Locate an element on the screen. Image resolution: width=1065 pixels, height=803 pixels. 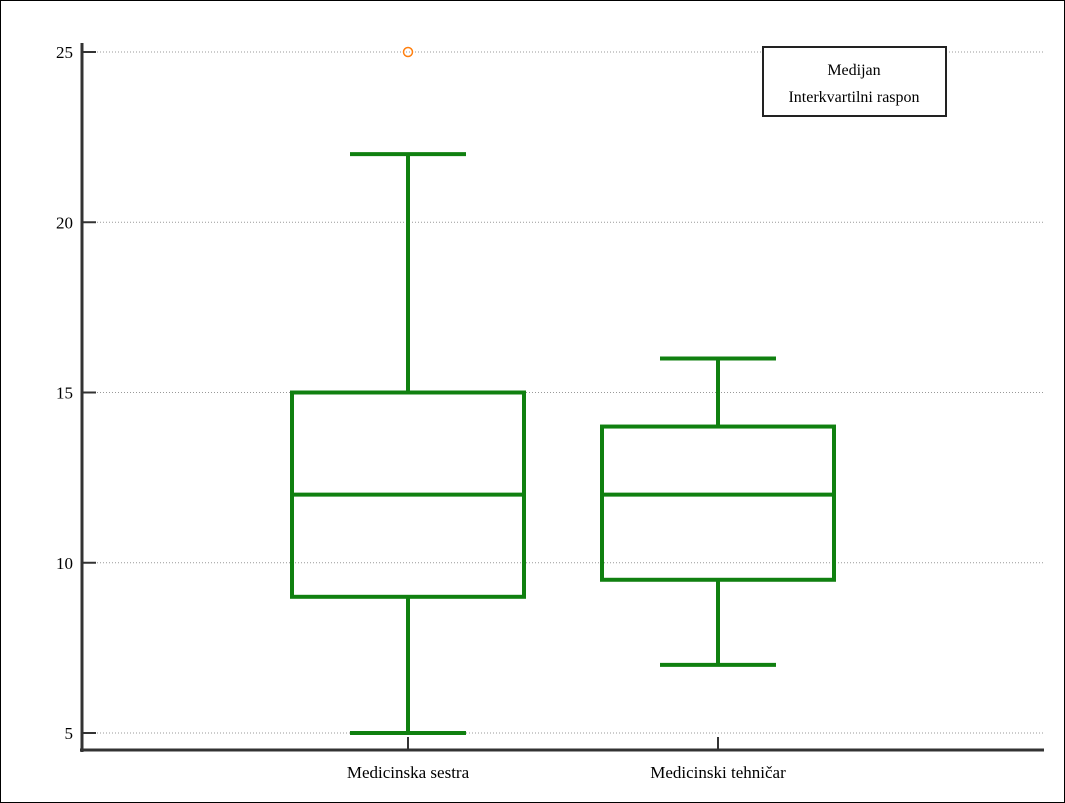
y-tick-label: 25 is located at coordinates (64, 52).